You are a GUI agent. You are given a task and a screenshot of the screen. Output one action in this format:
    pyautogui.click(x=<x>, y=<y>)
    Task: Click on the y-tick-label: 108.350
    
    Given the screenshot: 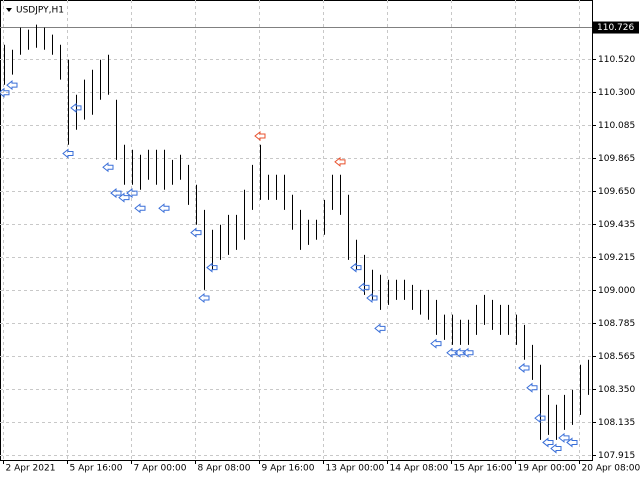 What is the action you would take?
    pyautogui.click(x=616, y=390)
    